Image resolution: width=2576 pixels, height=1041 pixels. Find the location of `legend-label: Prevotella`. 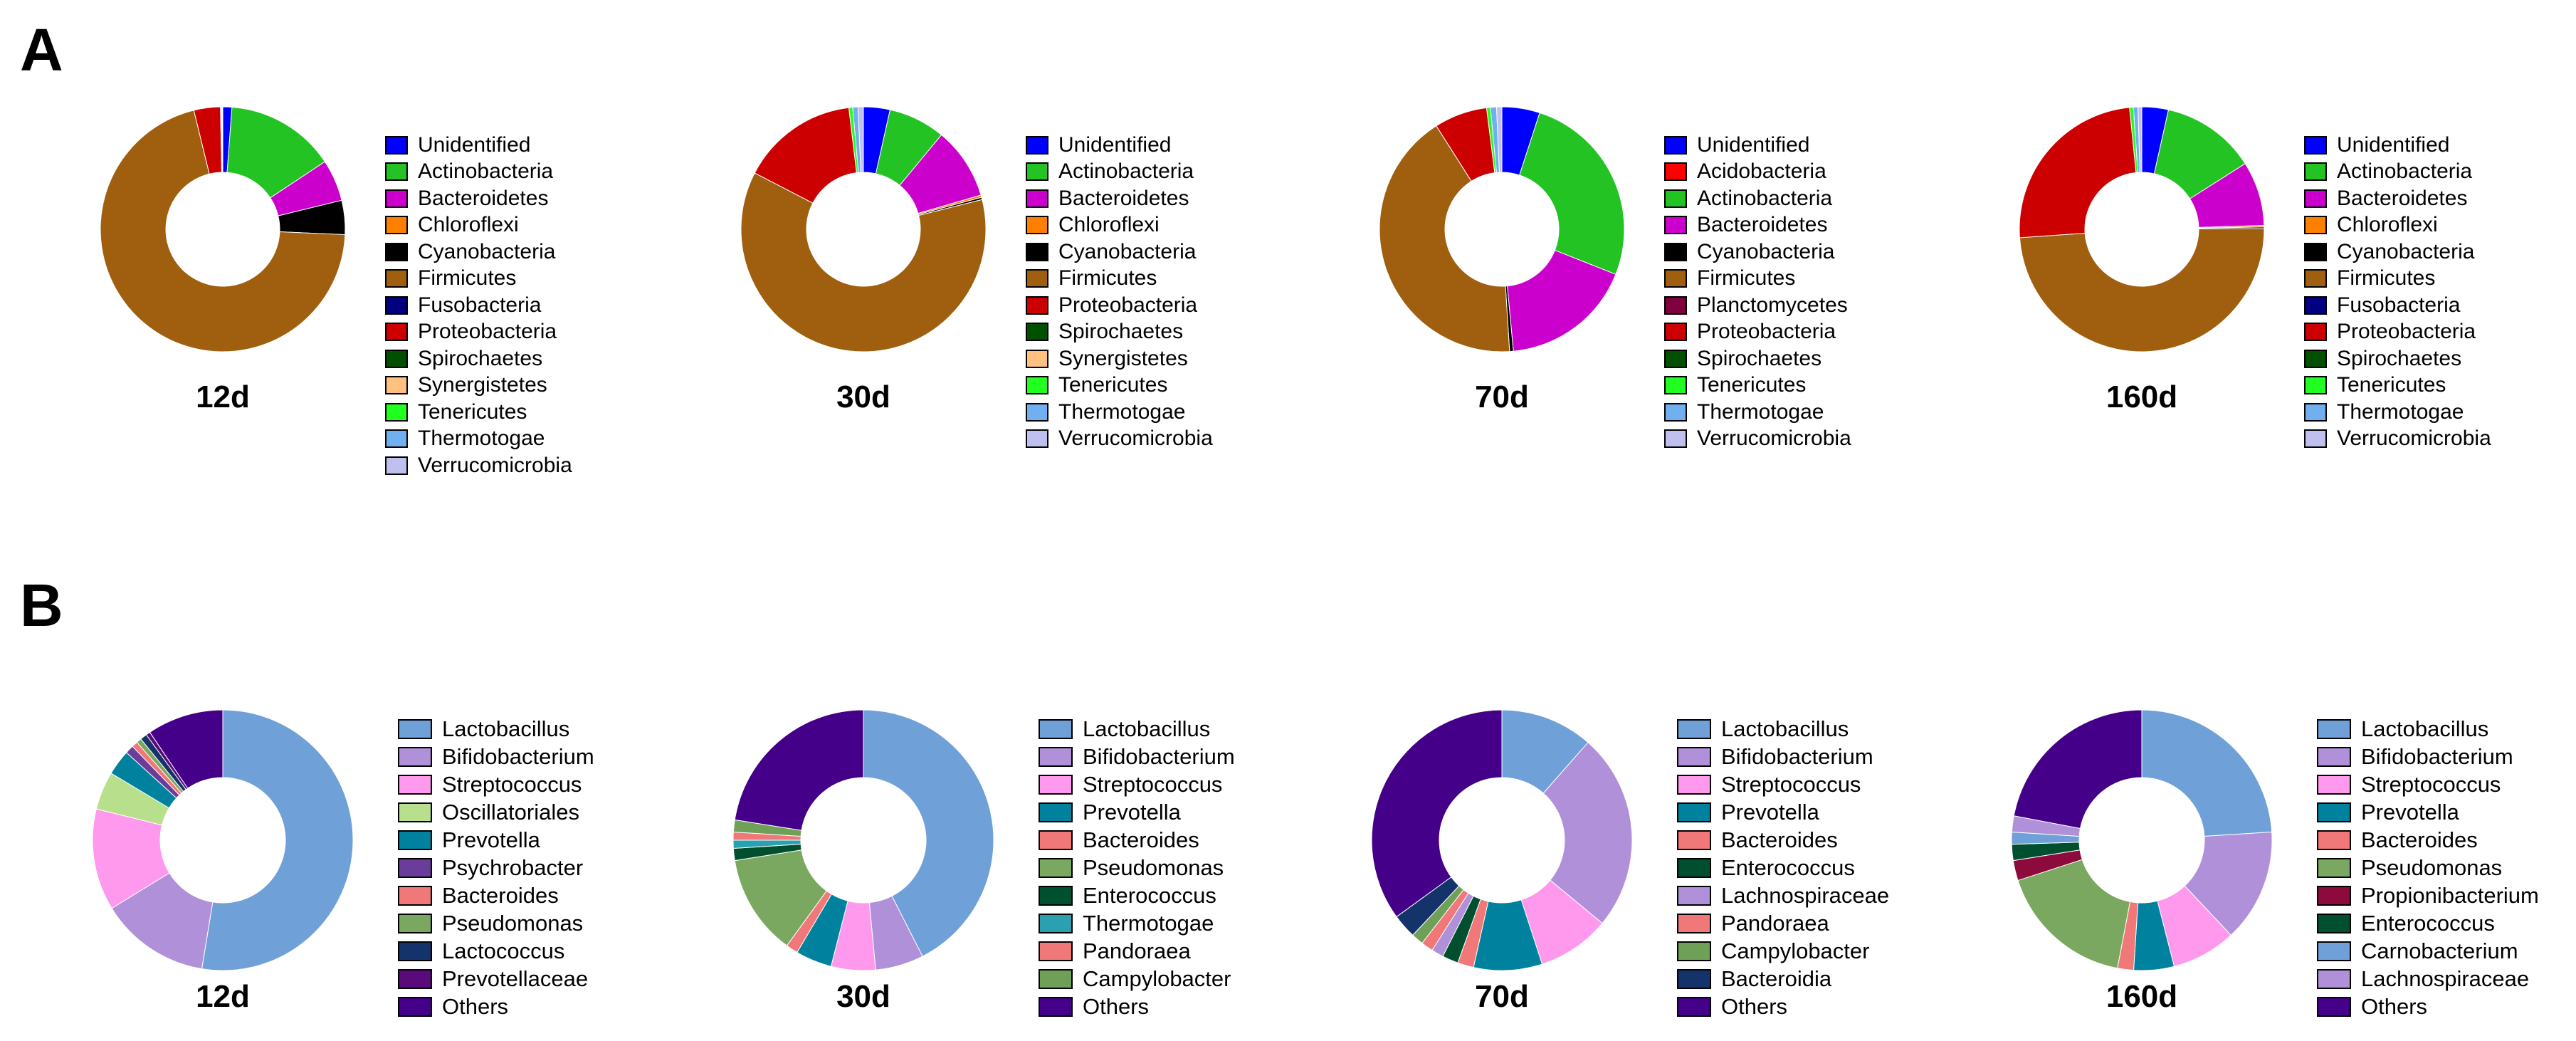

legend-label: Prevotella is located at coordinates (2410, 812).